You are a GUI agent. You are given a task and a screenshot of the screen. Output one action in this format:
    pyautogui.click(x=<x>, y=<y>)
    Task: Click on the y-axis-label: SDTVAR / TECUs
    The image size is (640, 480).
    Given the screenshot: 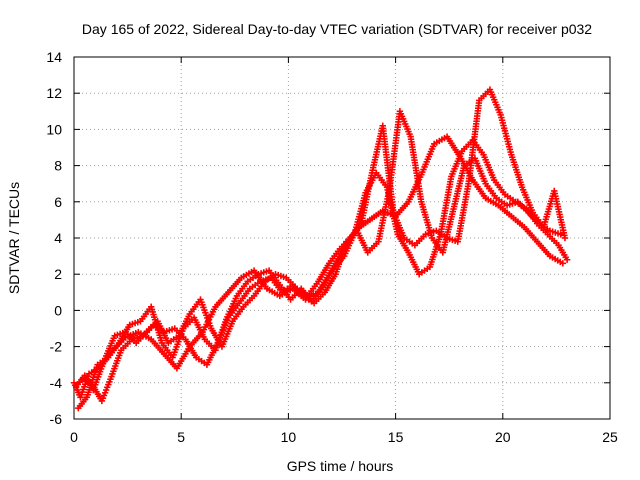 What is the action you would take?
    pyautogui.click(x=14, y=238)
    